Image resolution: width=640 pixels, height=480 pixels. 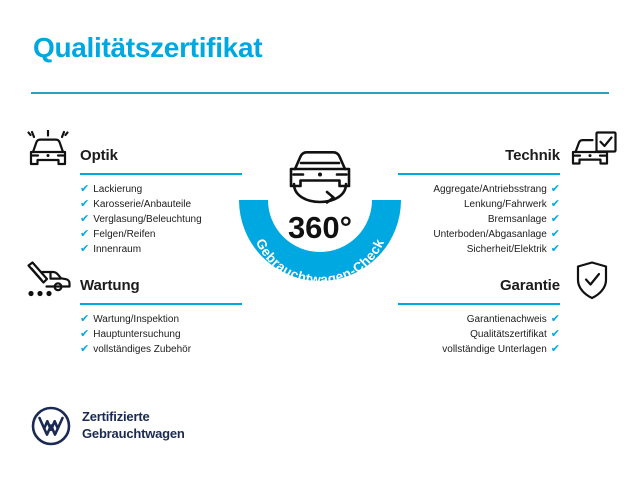 I want to click on list-item-label: Qualitätszertifikat, so click(x=508, y=334).